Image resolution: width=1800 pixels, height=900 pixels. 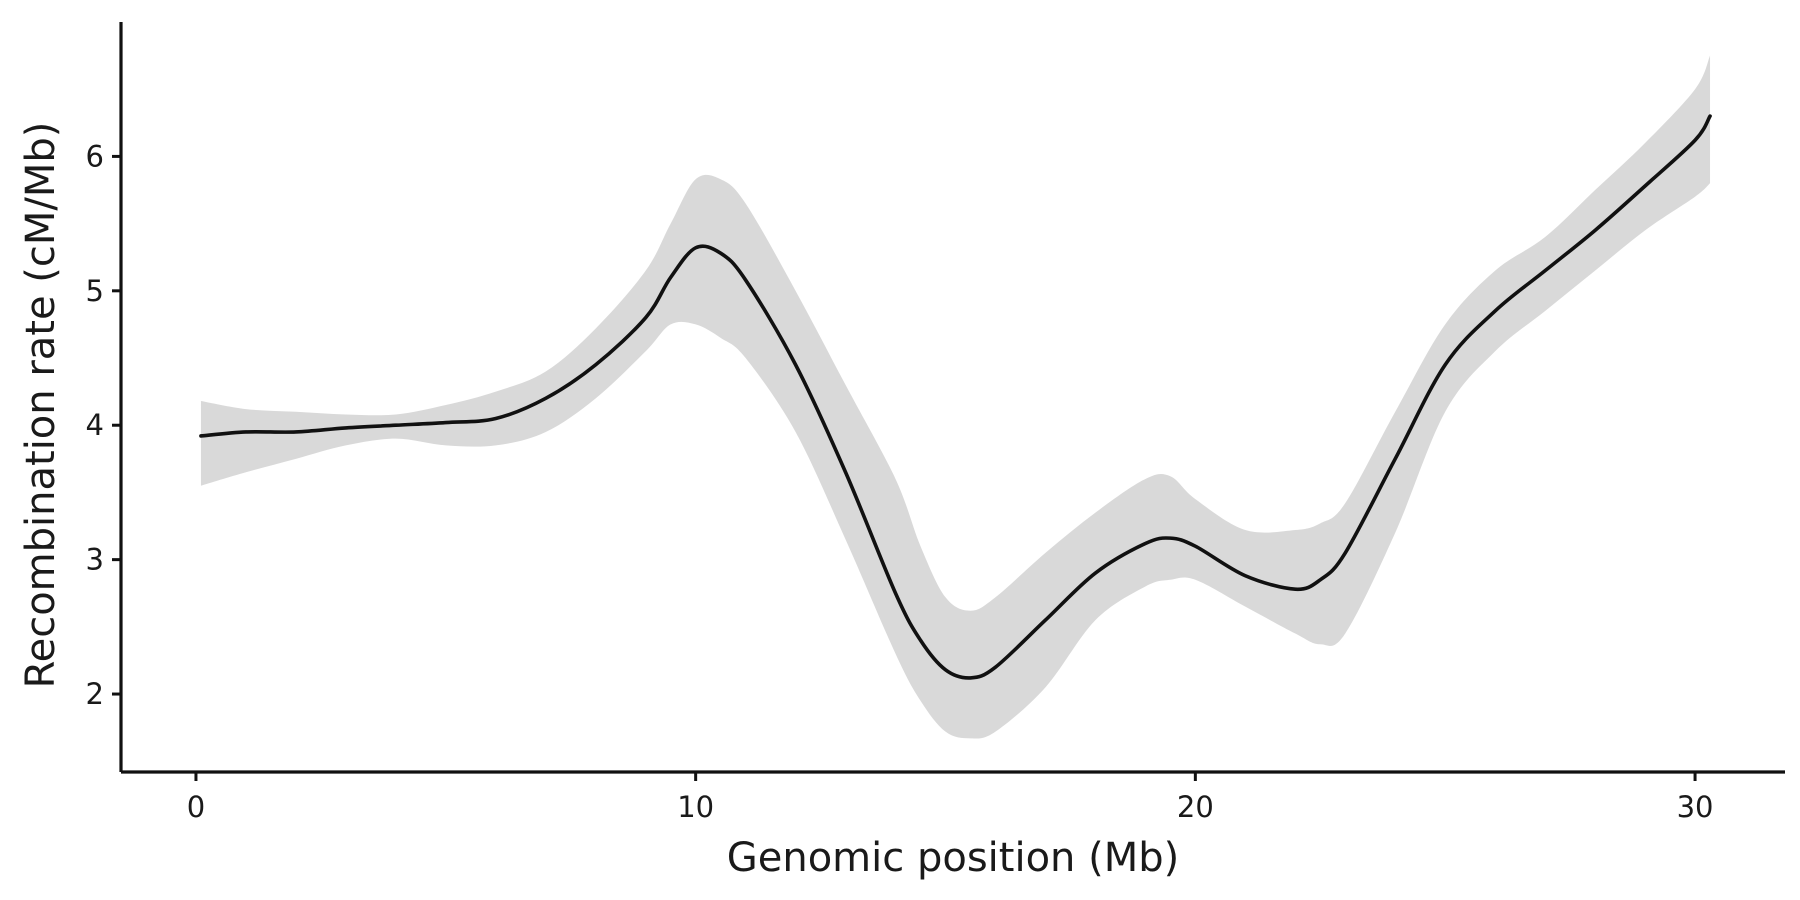 I want to click on x-axis-title: Genomic position (Mb), so click(x=953, y=858).